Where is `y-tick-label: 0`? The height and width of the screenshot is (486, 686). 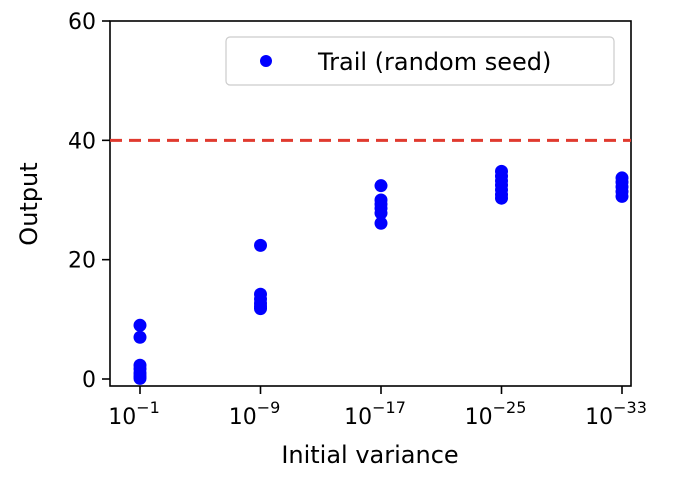 y-tick-label: 0 is located at coordinates (89, 380).